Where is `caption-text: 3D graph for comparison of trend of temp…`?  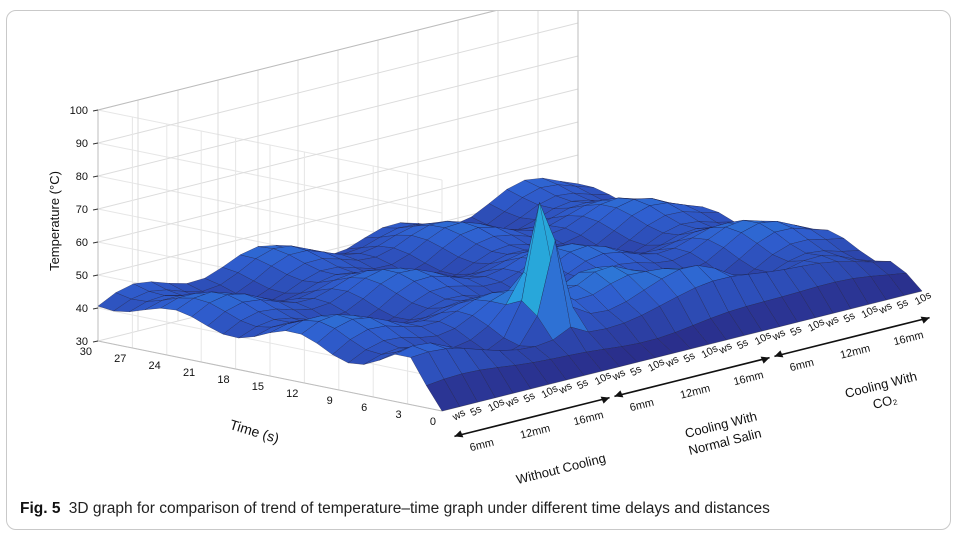 caption-text: 3D graph for comparison of trend of temp… is located at coordinates (419, 508).